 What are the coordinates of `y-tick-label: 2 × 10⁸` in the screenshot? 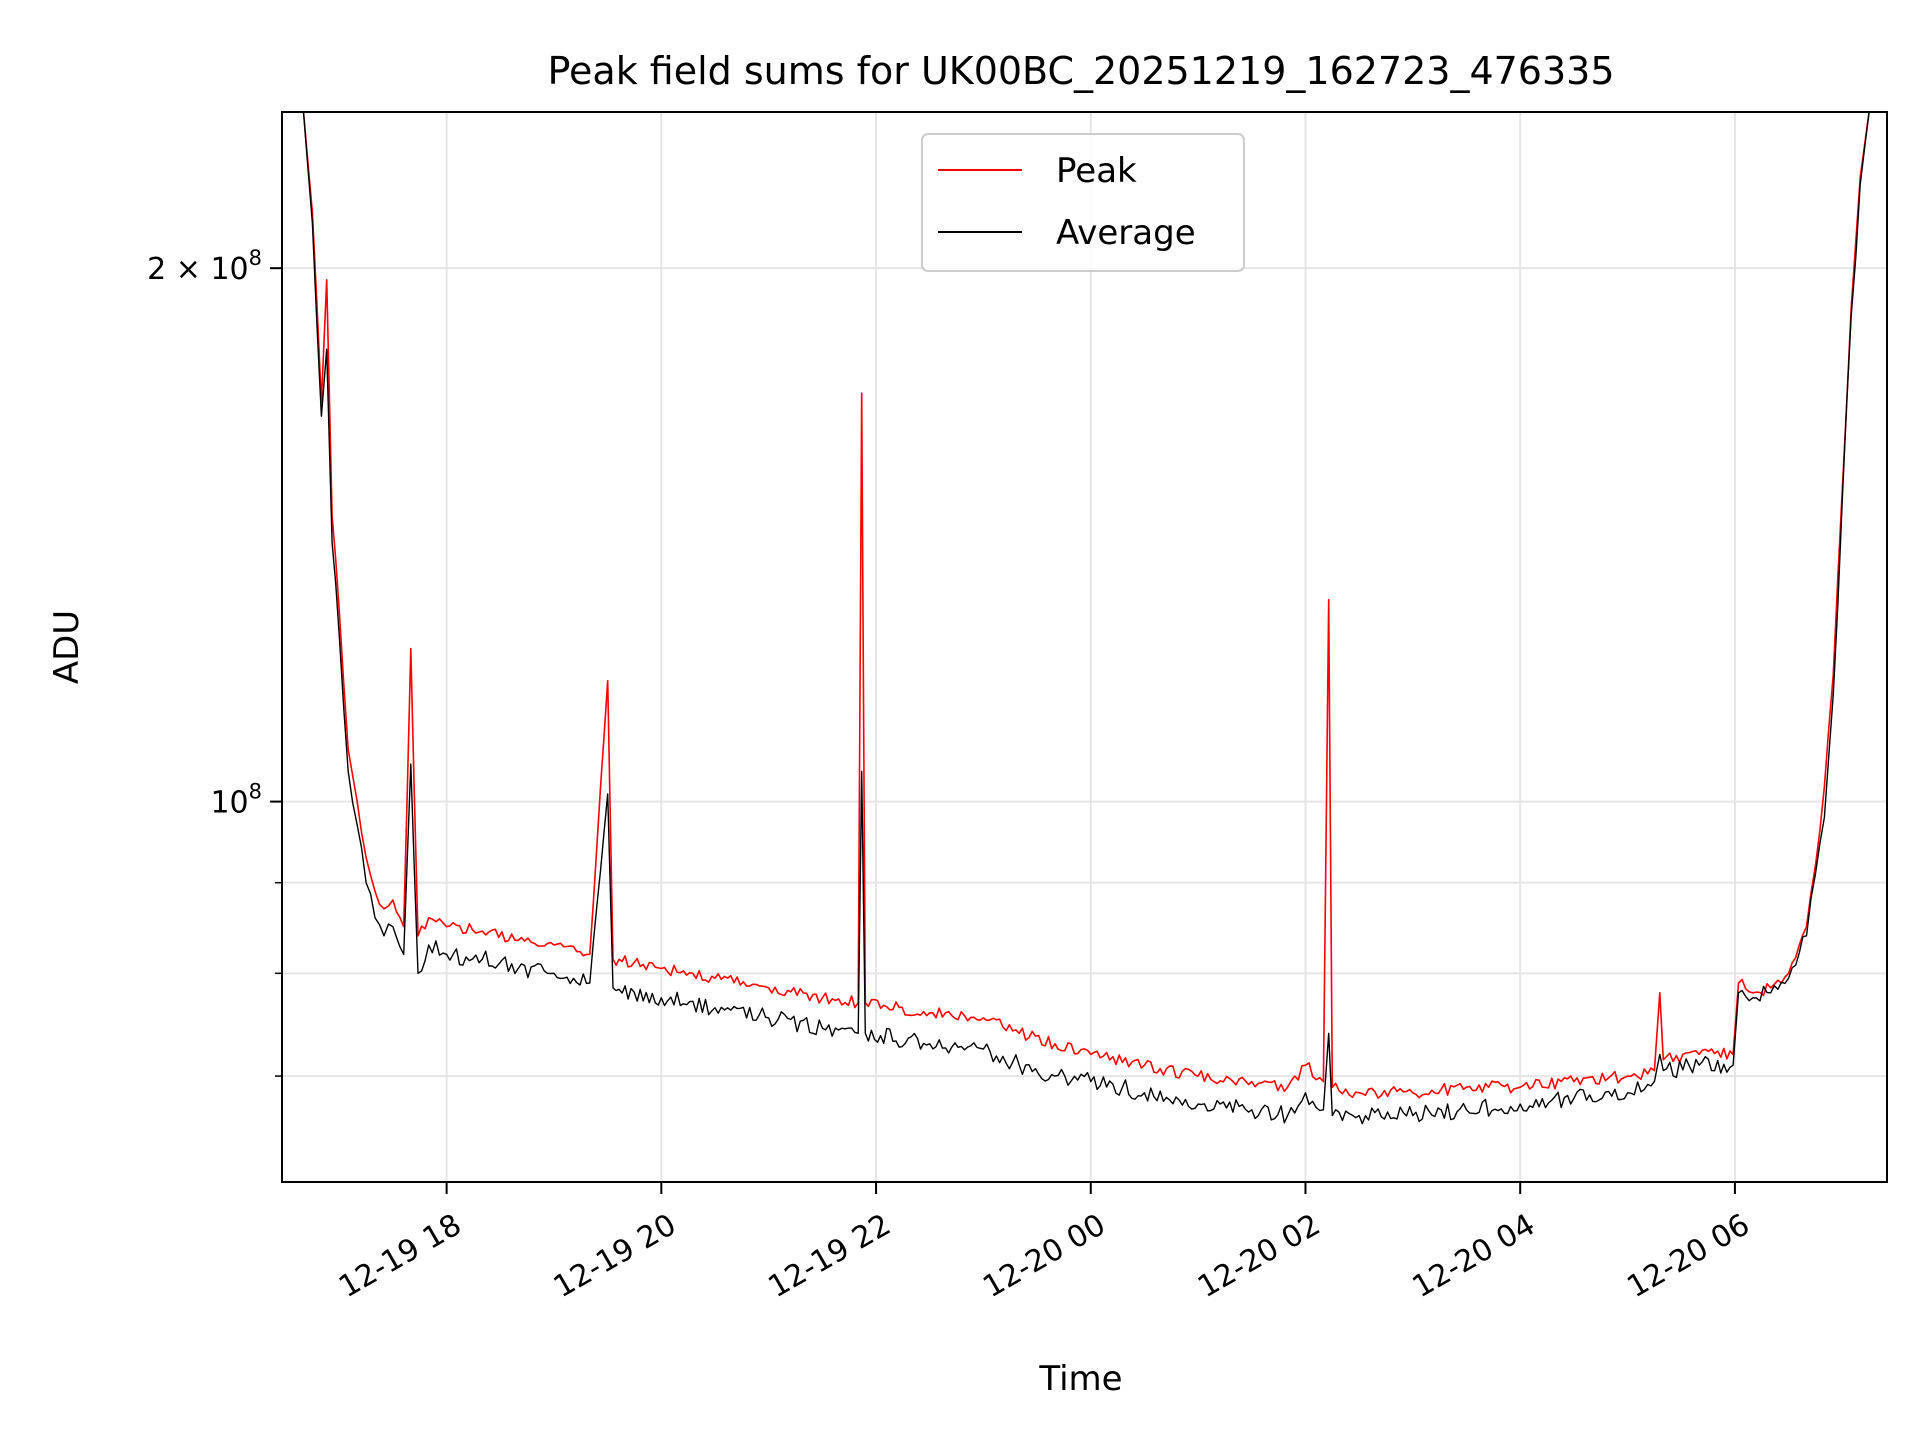 It's located at (204, 266).